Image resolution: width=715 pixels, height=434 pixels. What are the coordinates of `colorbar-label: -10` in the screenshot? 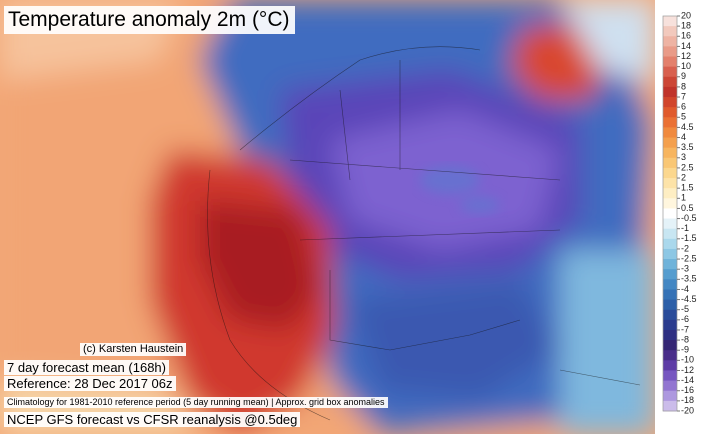 It's located at (687, 360).